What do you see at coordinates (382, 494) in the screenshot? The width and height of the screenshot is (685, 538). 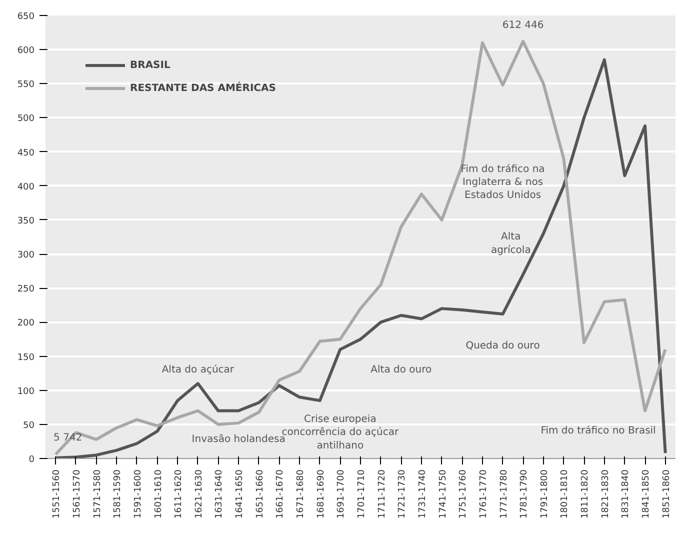 I see `x-tick-label: 1711-1720` at bounding box center [382, 494].